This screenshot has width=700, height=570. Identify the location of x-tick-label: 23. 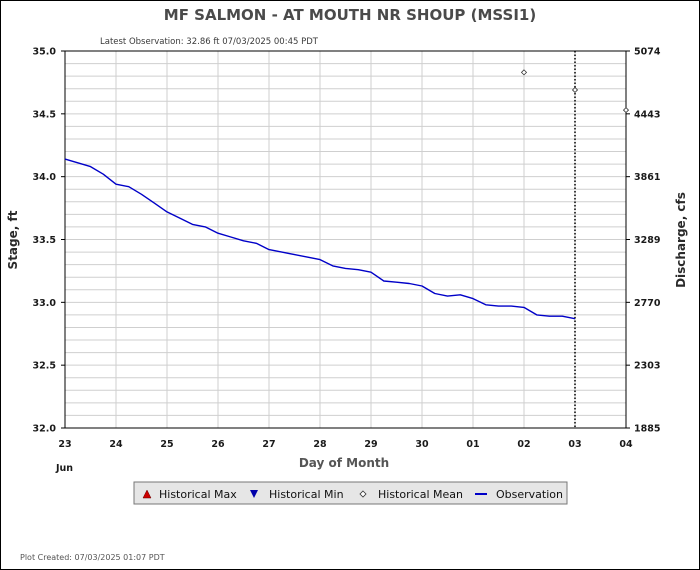
(64, 444).